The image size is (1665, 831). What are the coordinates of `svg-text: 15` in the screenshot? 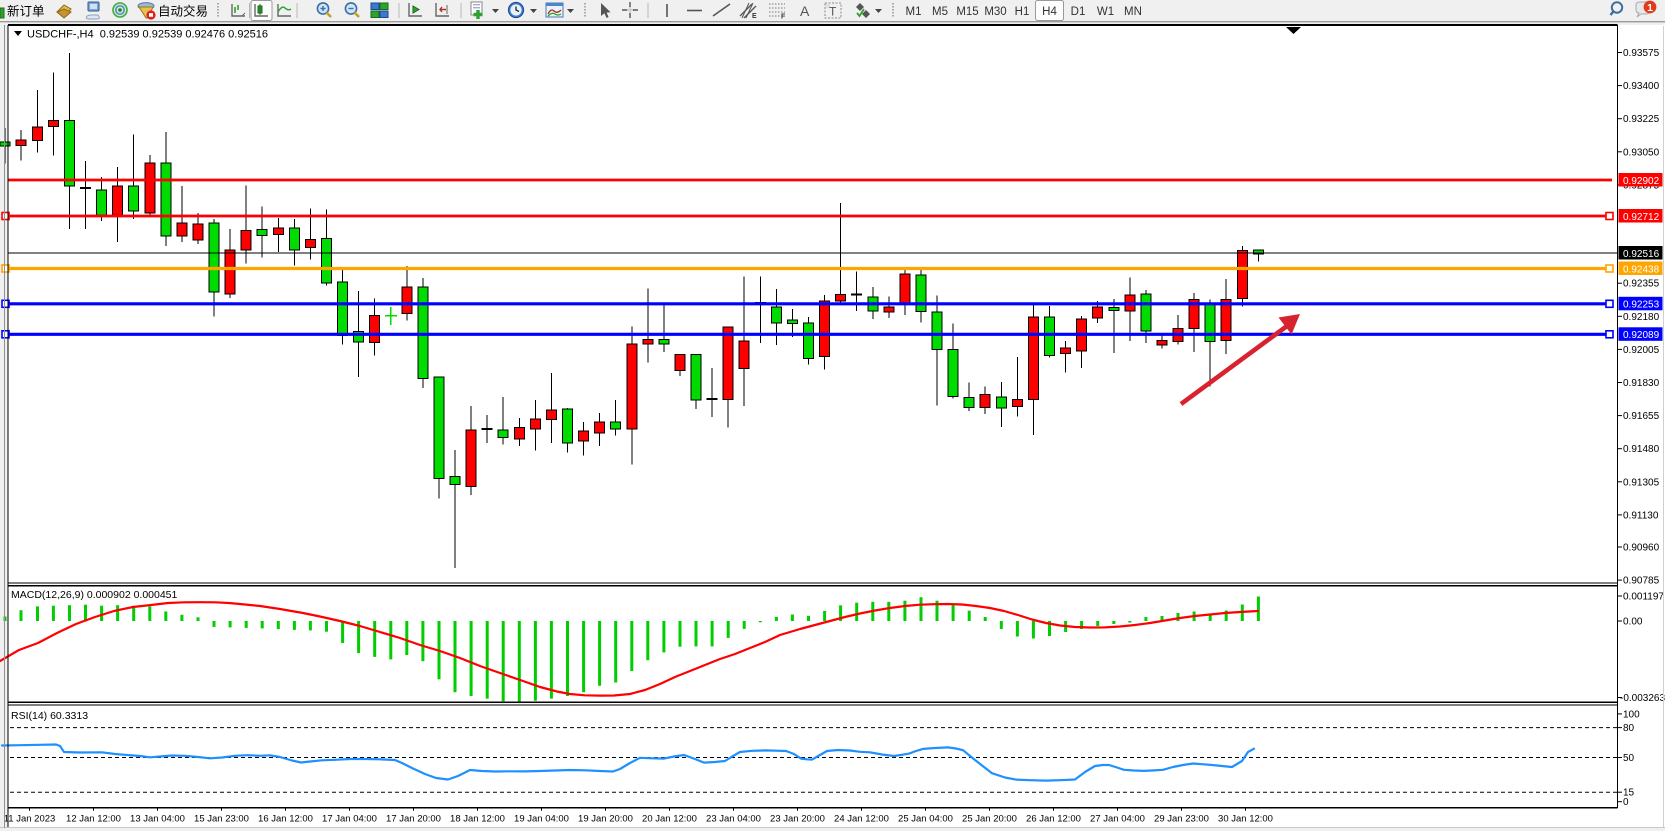 It's located at (1629, 793).